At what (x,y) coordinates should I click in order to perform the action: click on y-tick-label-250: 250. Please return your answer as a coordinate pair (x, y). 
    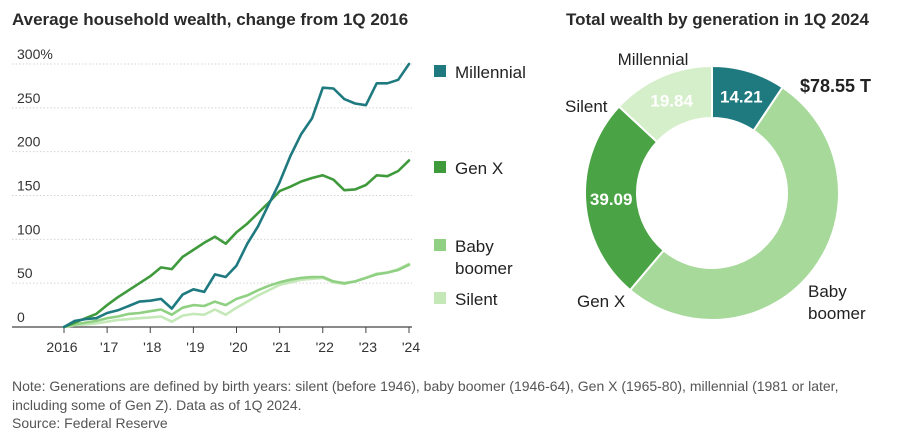
    Looking at the image, I should click on (29, 98).